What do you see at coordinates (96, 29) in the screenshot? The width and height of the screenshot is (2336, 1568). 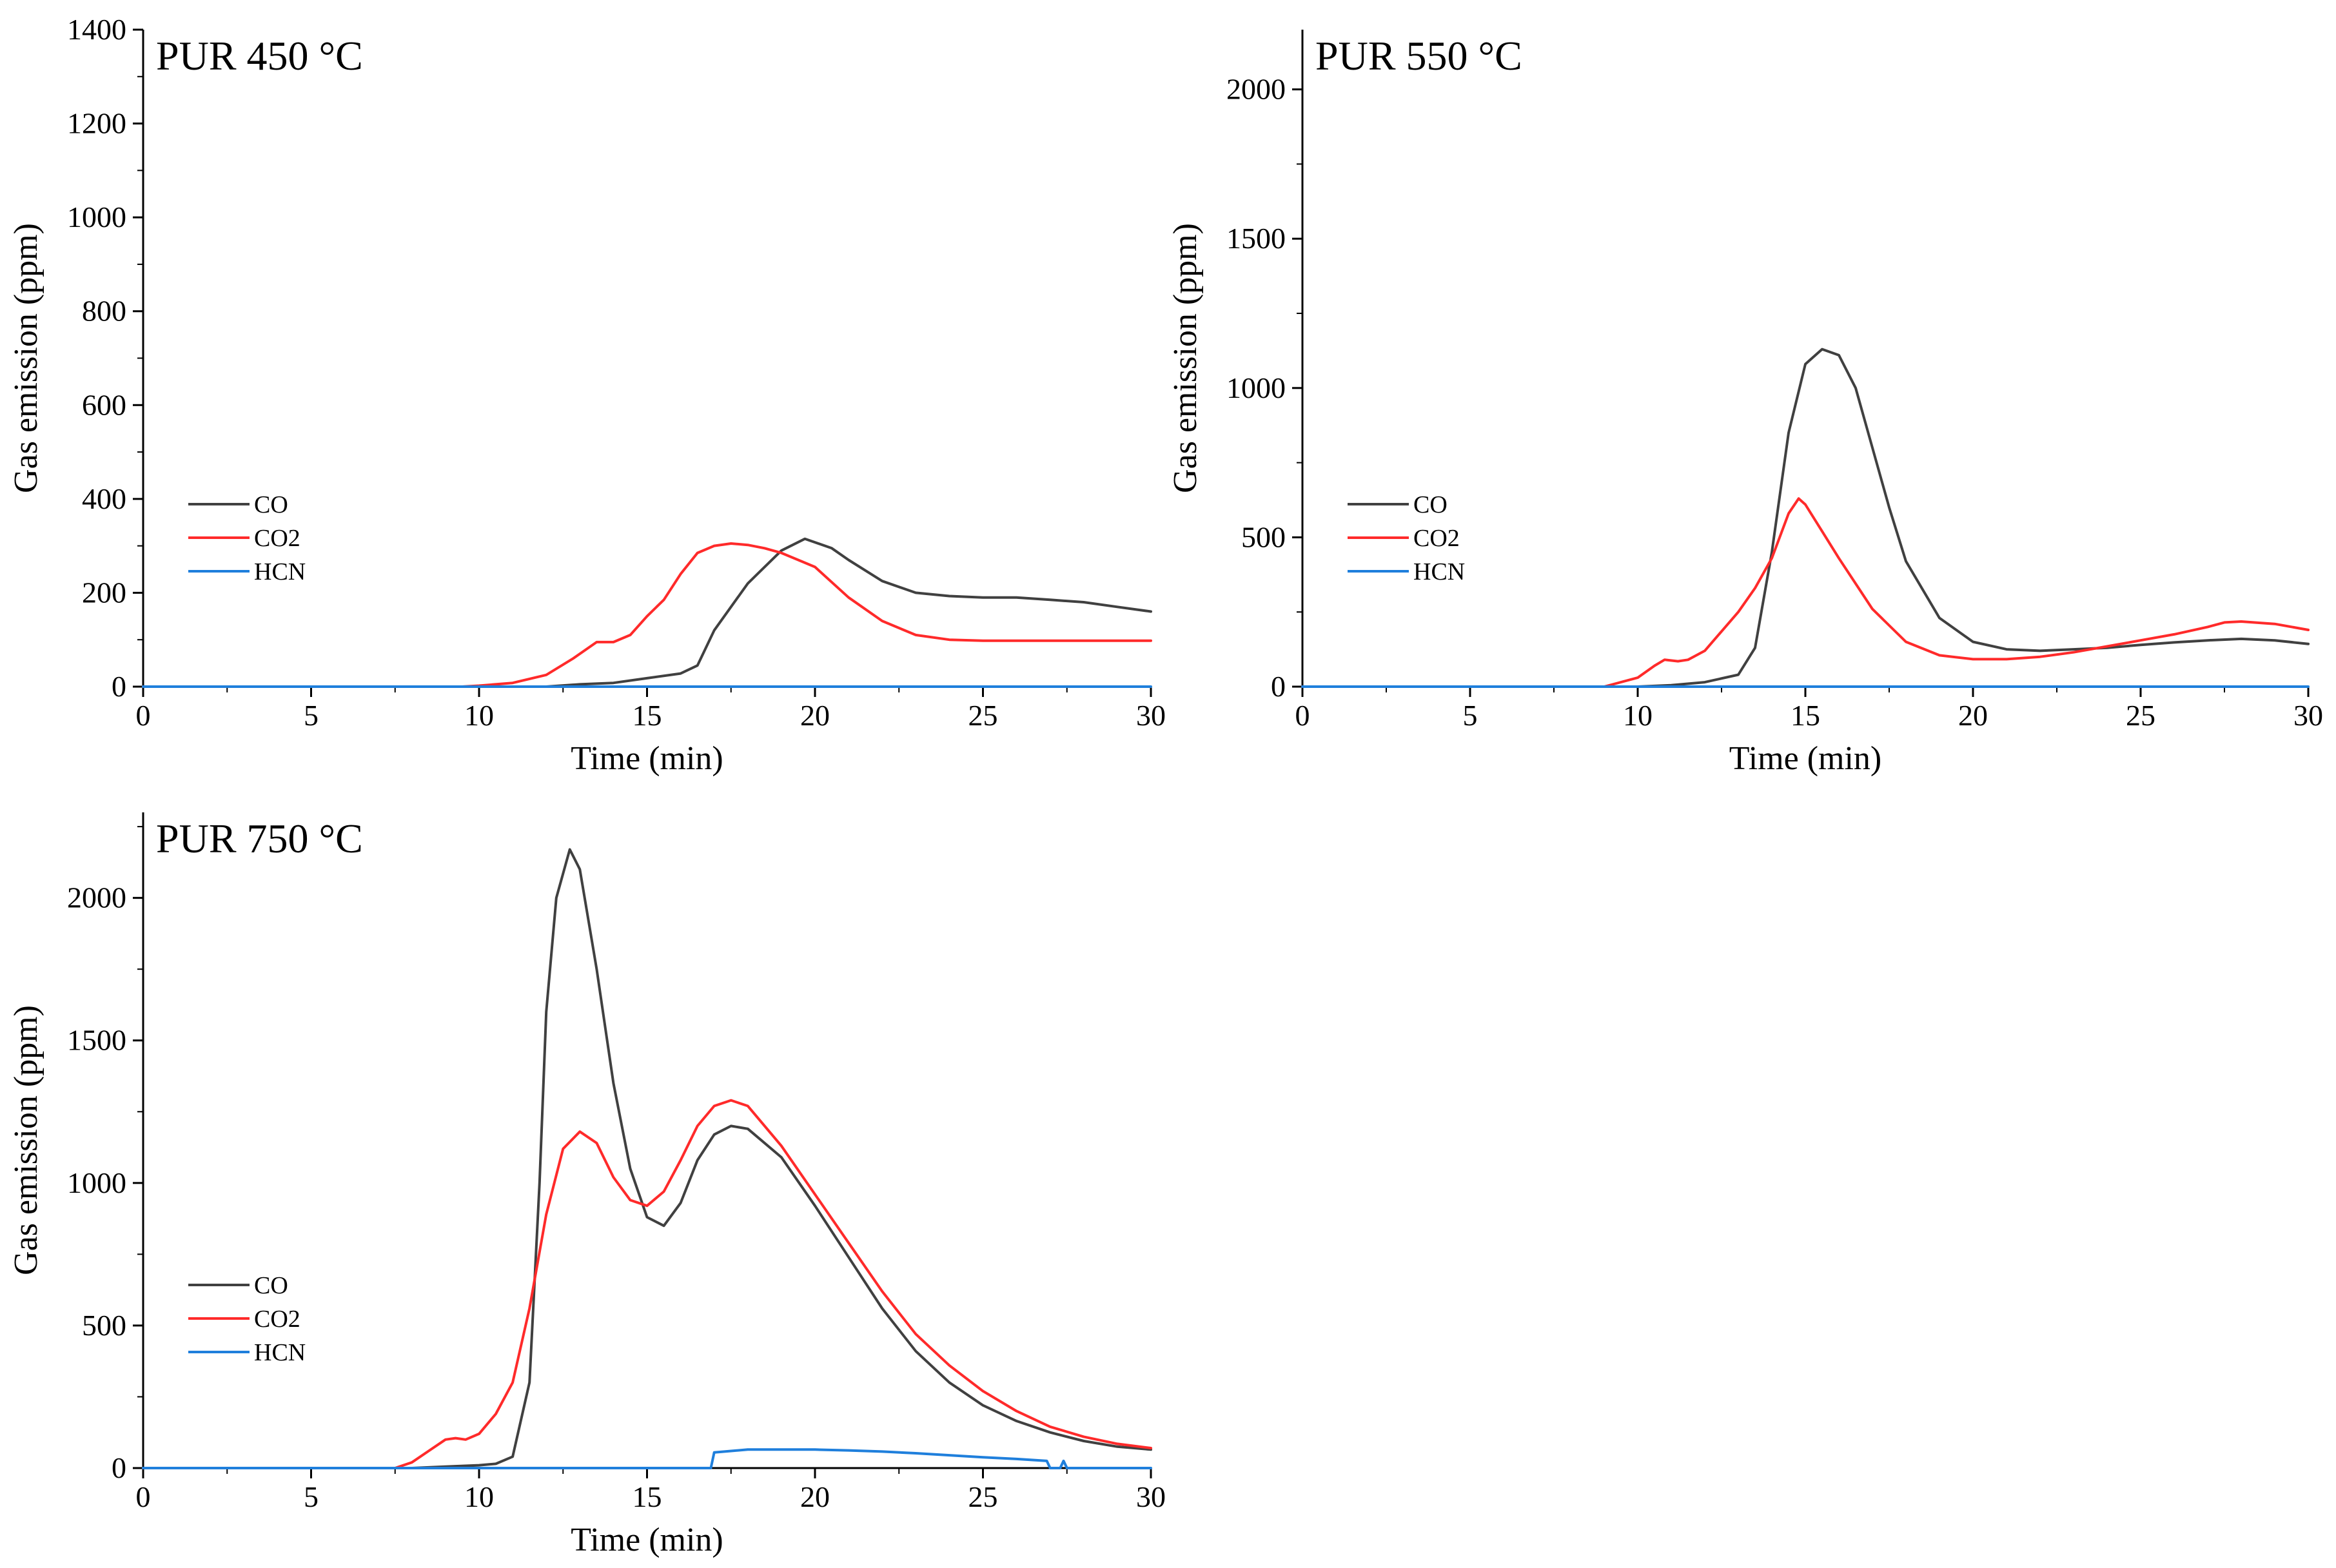 I see `y-tick-label: 1400` at bounding box center [96, 29].